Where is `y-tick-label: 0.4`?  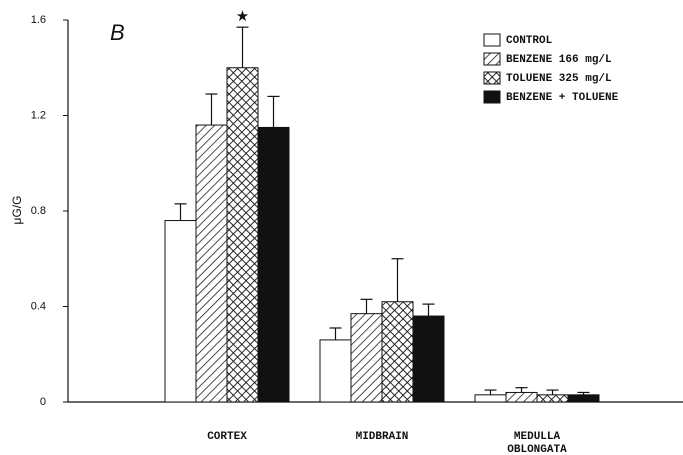
y-tick-label: 0.4 is located at coordinates (38, 306).